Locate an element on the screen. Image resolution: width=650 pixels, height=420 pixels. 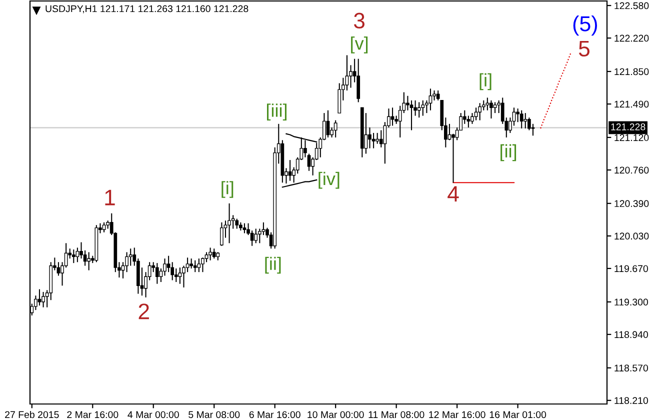
y-tick-label: 121.490 is located at coordinates (631, 104).